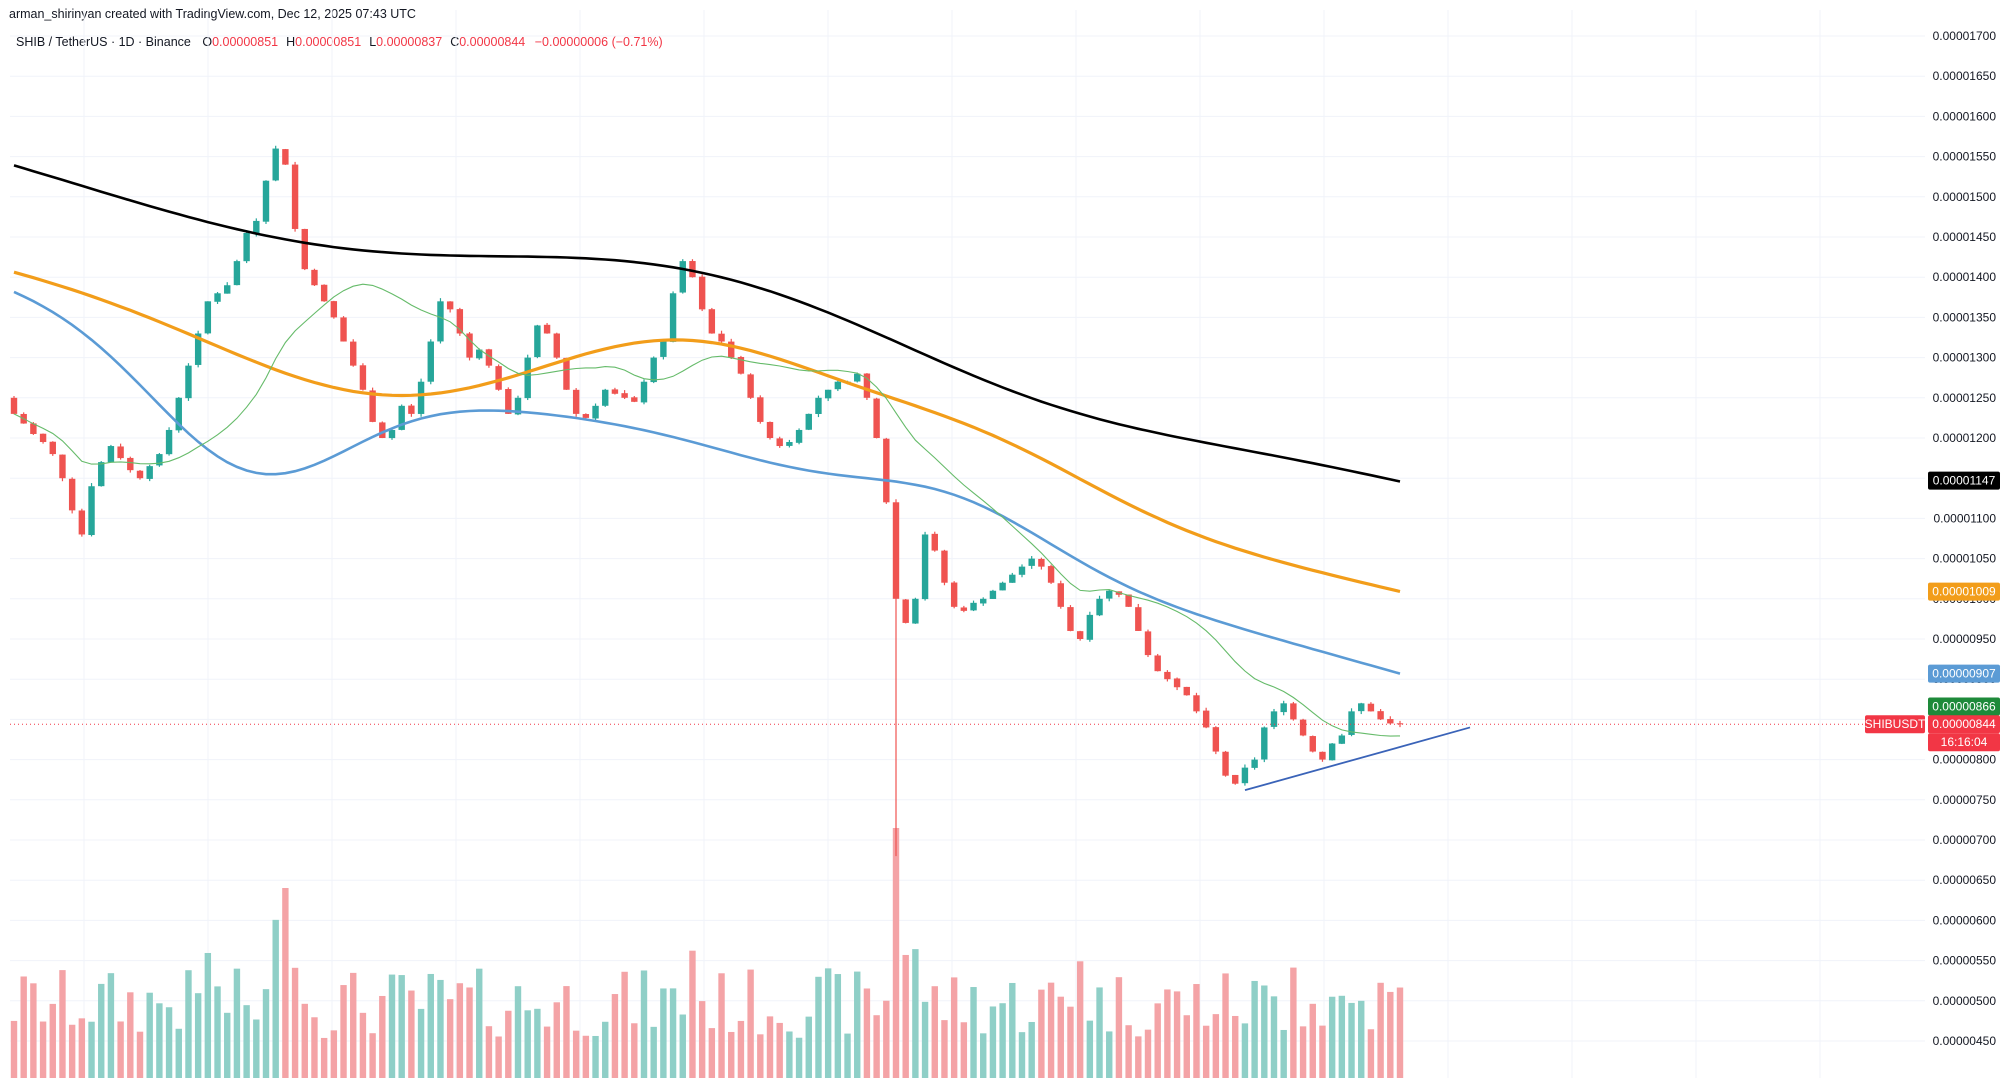 The height and width of the screenshot is (1078, 2014). Describe the element at coordinates (103, 42) in the screenshot. I see `symbol-line: SHIB / TetherUS · 1D · Binance` at that location.